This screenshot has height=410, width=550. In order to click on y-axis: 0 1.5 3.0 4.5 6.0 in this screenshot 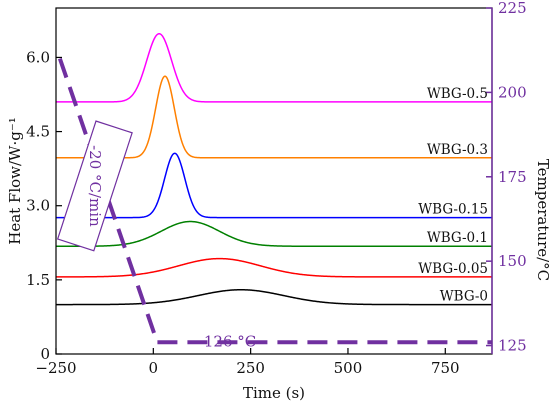, I will do `click(44, 205)`.